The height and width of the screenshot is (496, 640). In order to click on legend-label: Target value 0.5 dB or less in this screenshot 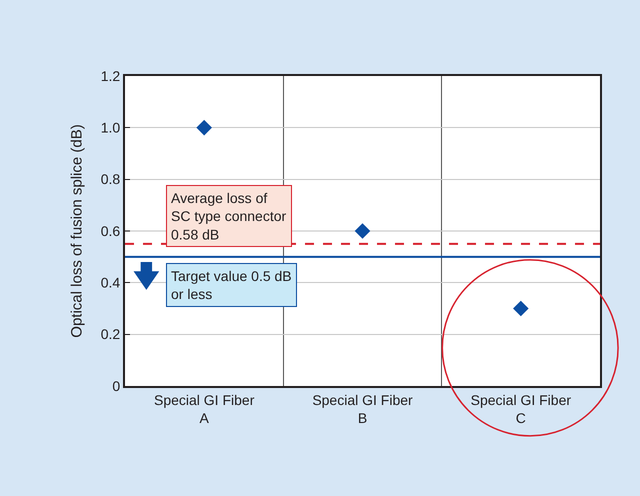, I will do `click(231, 285)`.